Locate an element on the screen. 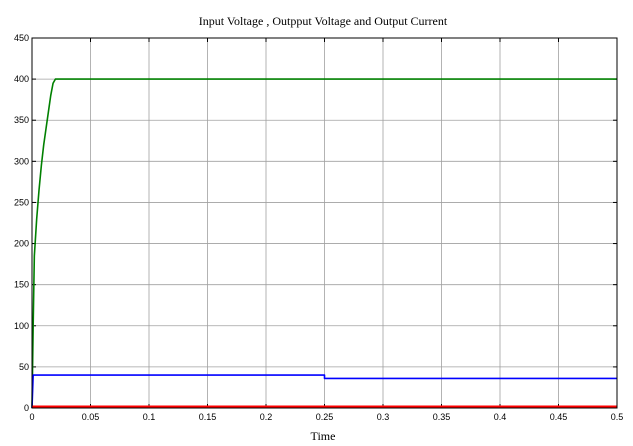 The image size is (633, 446). y-tick-label: 50 is located at coordinates (24, 367).